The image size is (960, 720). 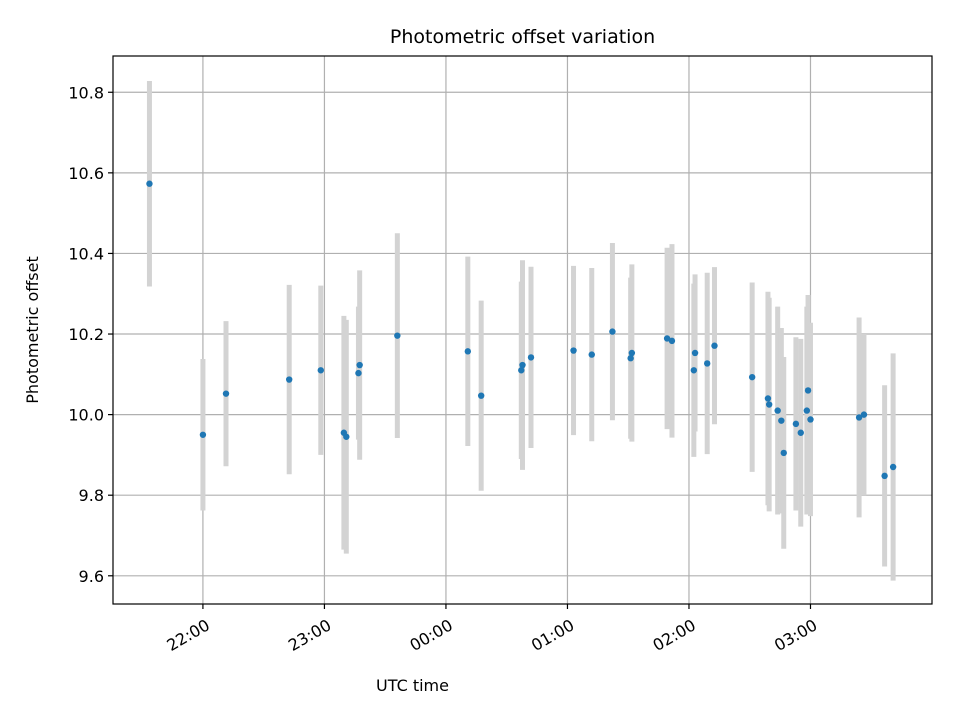 I want to click on y-axis-label: Photometric offset, so click(x=32, y=330).